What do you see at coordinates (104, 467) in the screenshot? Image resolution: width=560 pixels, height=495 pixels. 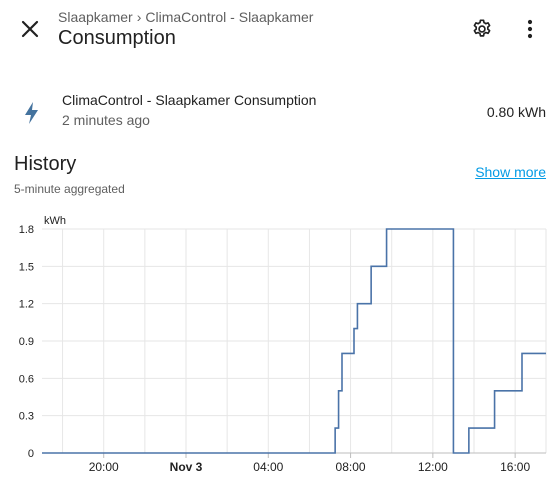 I see `x-tick-label: 20:00` at bounding box center [104, 467].